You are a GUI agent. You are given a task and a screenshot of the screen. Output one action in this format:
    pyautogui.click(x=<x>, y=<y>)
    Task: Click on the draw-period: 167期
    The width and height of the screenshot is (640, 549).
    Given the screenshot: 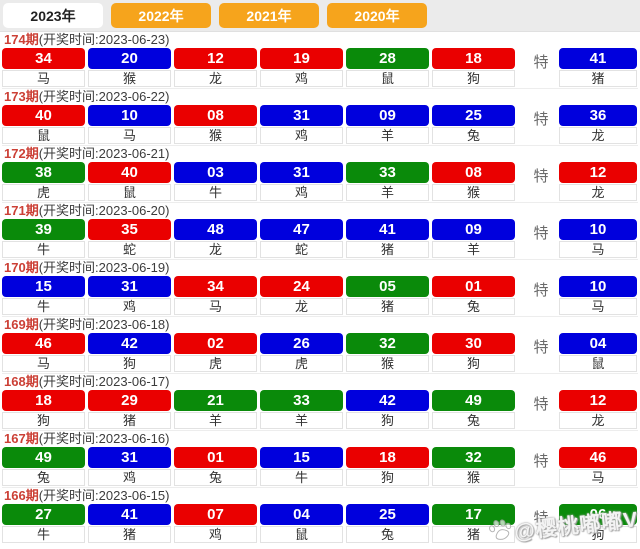 What is the action you would take?
    pyautogui.click(x=21, y=438)
    